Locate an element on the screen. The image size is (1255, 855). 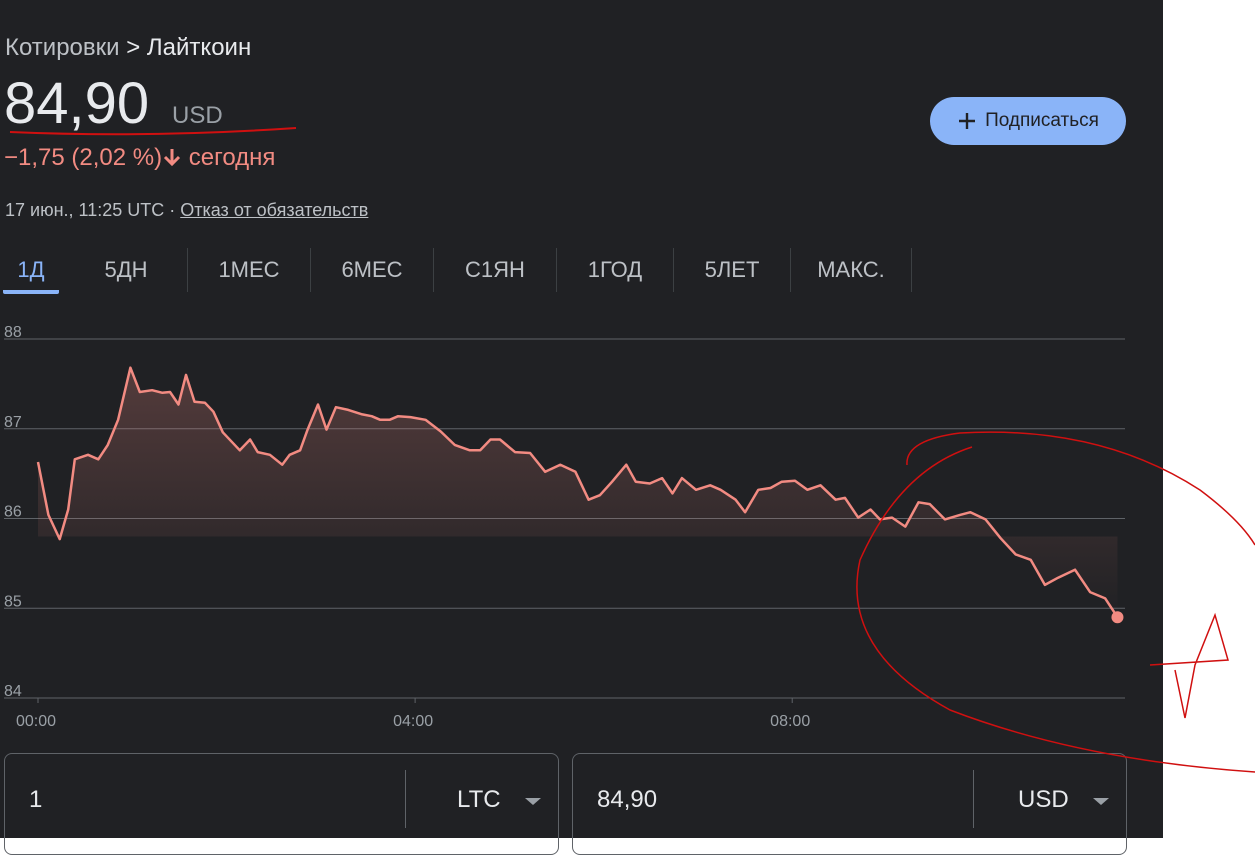
x-tick-label: 04:00 is located at coordinates (413, 721).